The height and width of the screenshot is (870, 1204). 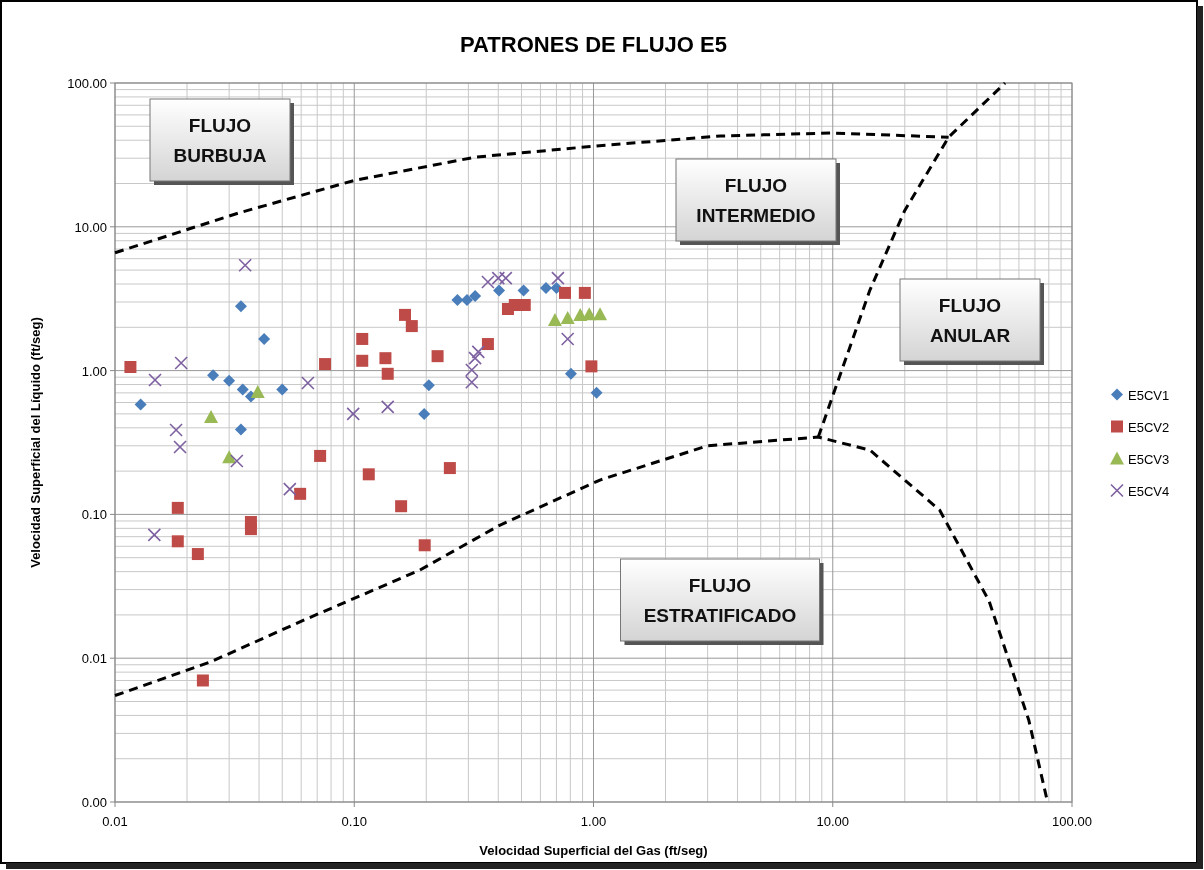 I want to click on annotation: FLUJO ESTRATIFICADO, so click(x=720, y=600).